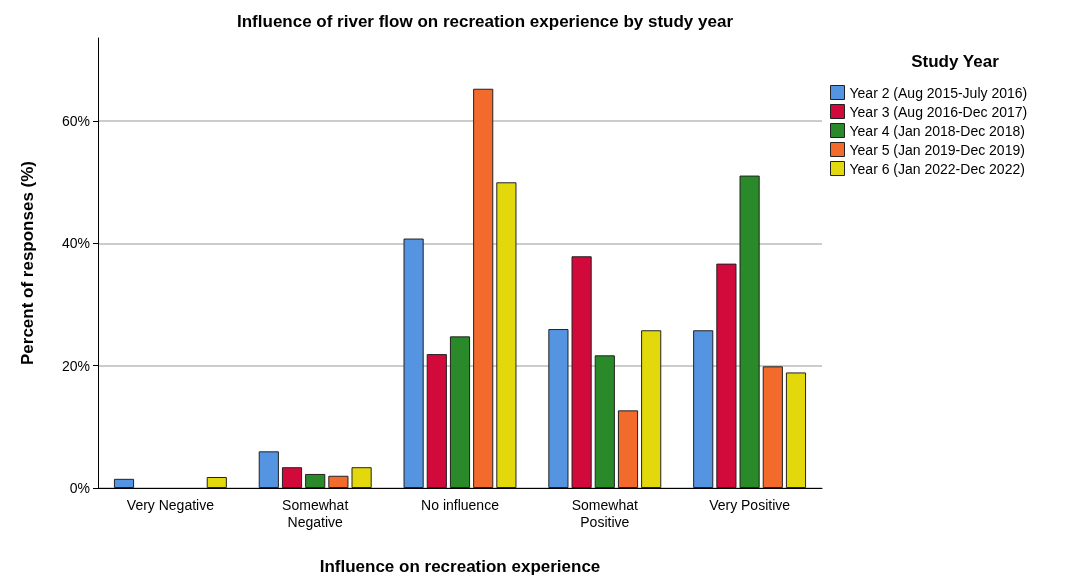 This screenshot has height=580, width=1074. Describe the element at coordinates (170, 504) in the screenshot. I see `x-tick-label: Very Negative` at that location.